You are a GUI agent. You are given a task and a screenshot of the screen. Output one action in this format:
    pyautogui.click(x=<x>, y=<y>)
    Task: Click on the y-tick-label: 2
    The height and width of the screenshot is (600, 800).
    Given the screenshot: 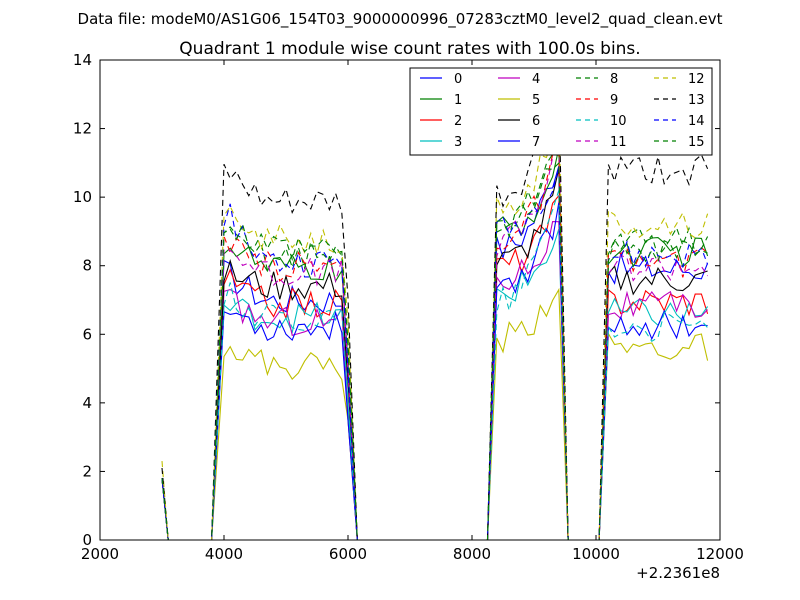 What is the action you would take?
    pyautogui.click(x=87, y=471)
    